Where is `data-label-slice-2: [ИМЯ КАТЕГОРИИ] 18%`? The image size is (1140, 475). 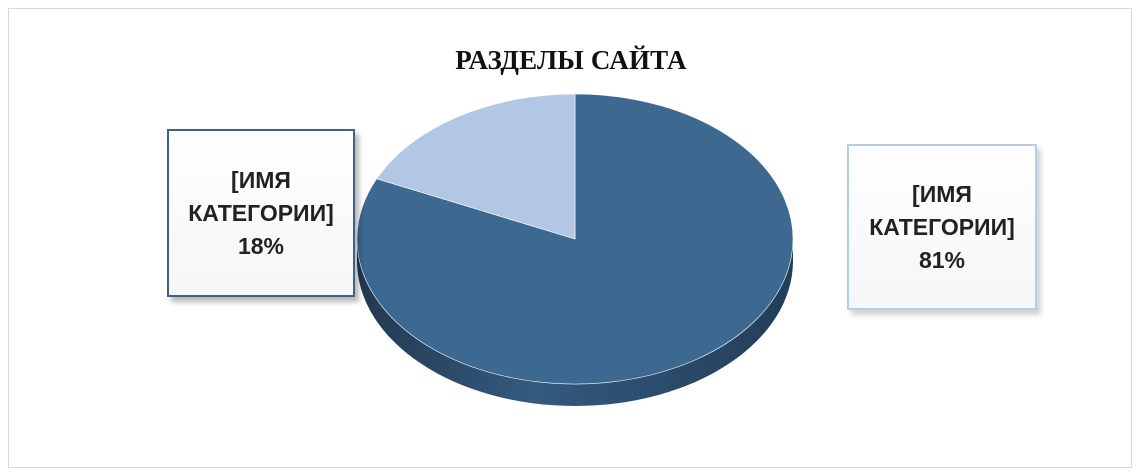
data-label-slice-2: [ИМЯ КАТЕГОРИИ] 18% is located at coordinates (261, 213).